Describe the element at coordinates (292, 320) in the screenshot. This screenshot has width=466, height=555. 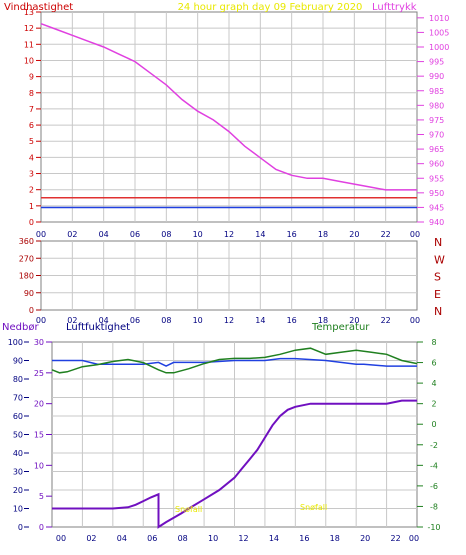
I see `hour-tick-label: 16` at that location.